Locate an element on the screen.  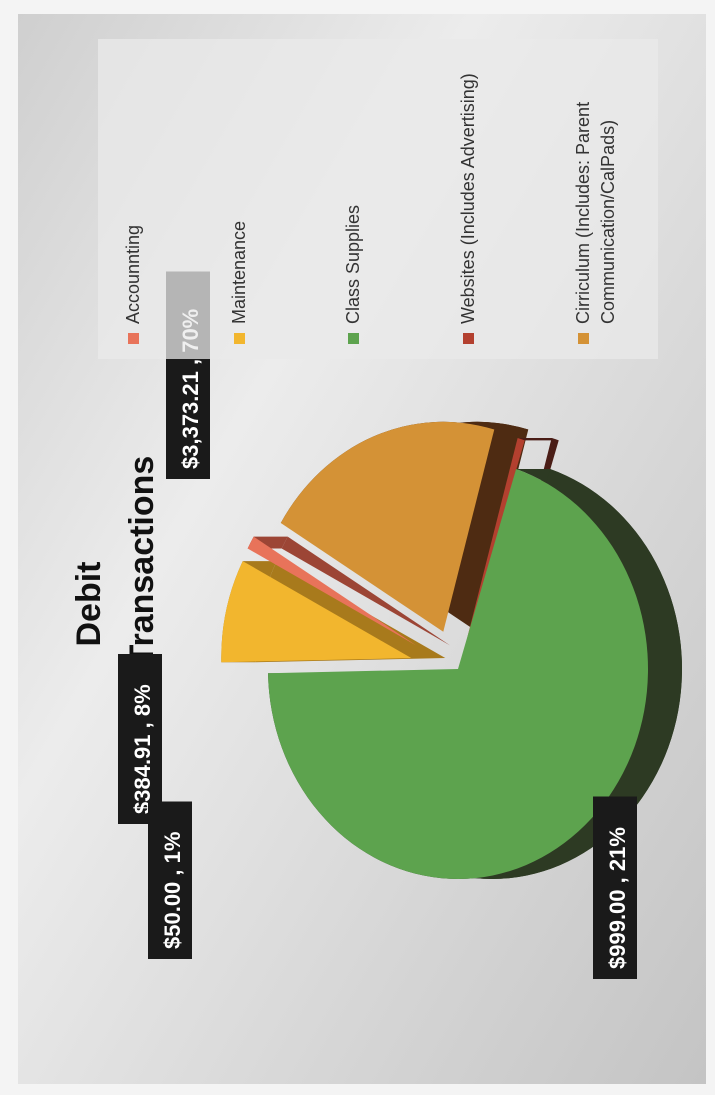
legend-label-1: Maintenance is located at coordinates (239, 272).